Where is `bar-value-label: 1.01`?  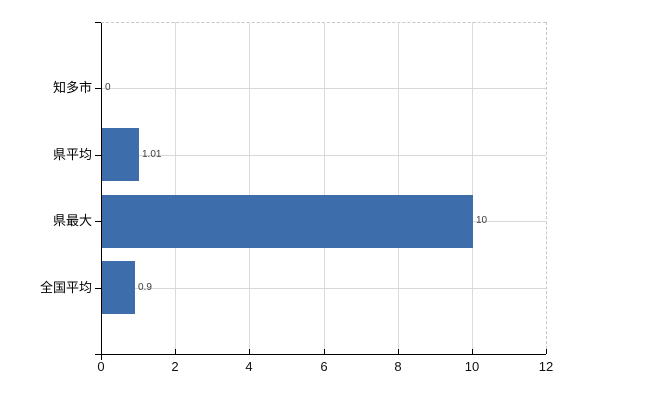
bar-value-label: 1.01 is located at coordinates (152, 154).